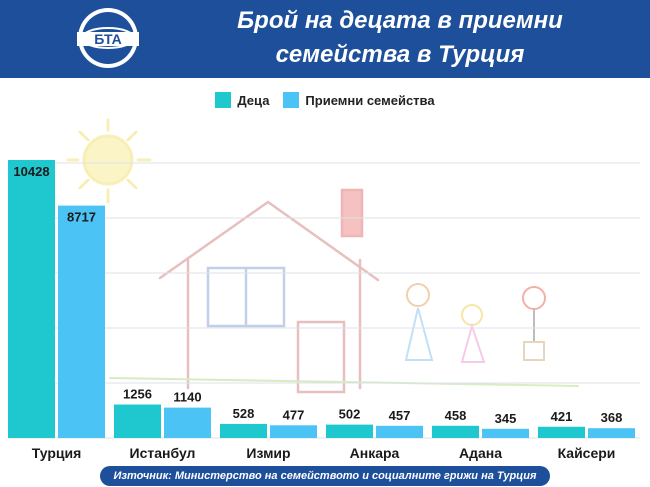 This screenshot has height=487, width=650. I want to click on category-label: Измир, so click(268, 453).